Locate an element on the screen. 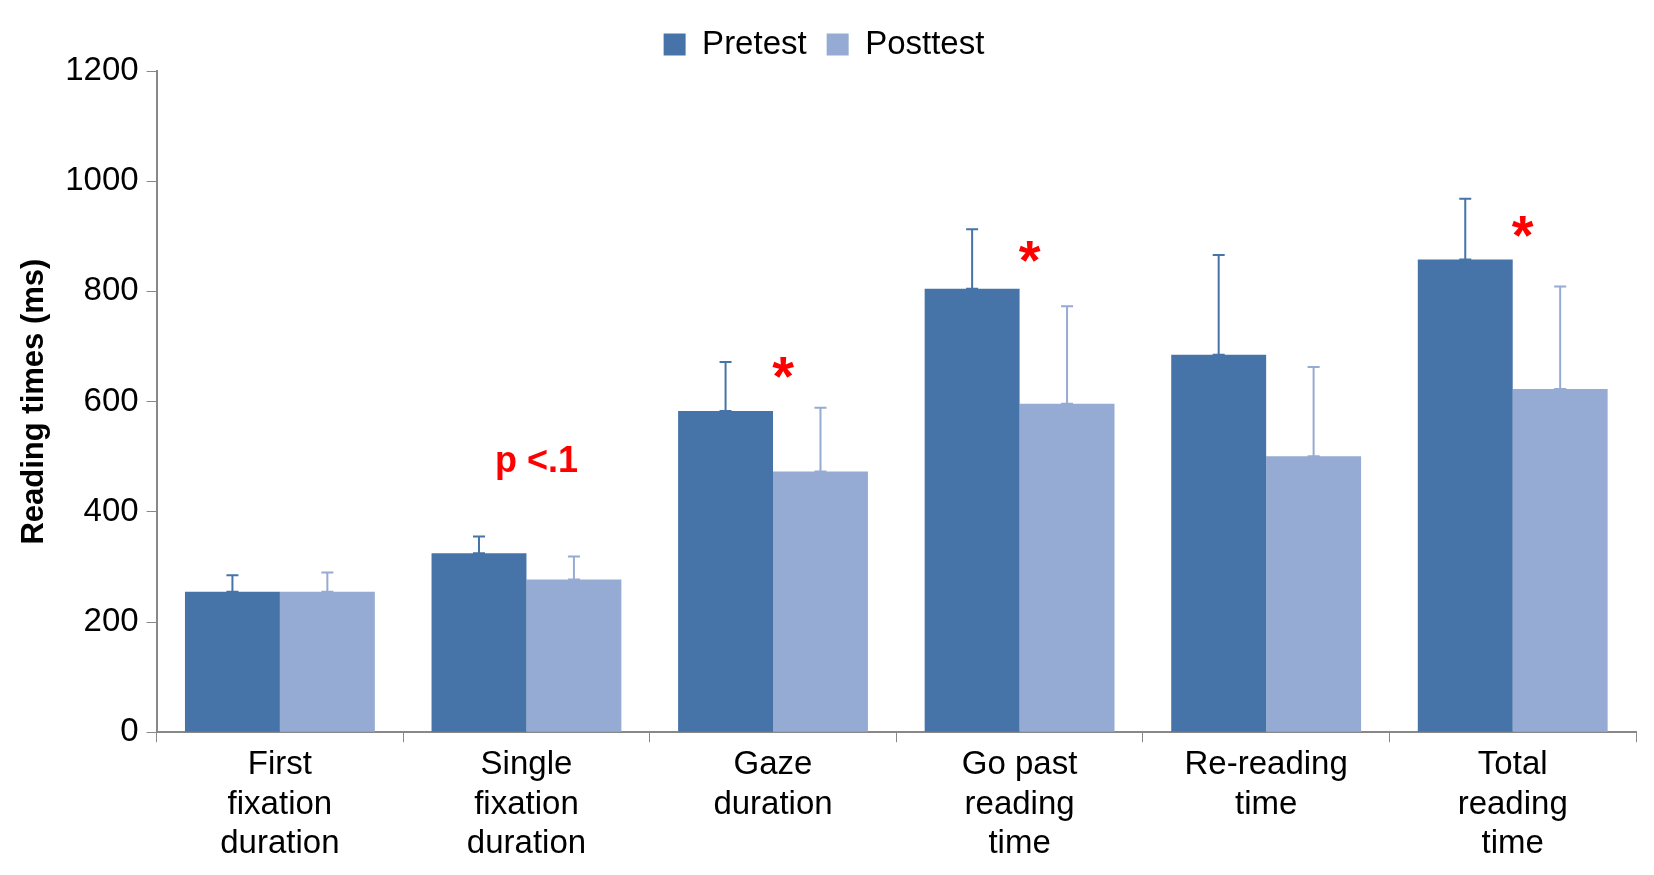 The image size is (1654, 875). y-tick-label: 1000 is located at coordinates (102, 179).